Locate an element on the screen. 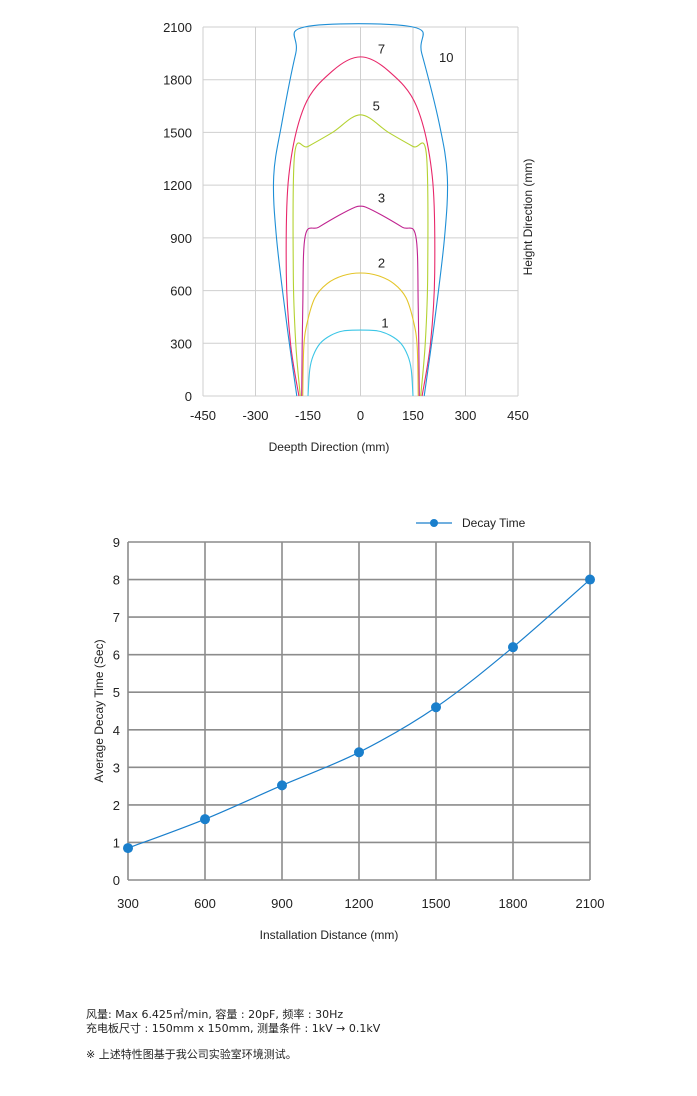 This screenshot has width=697, height=1096. chart1-x-tick-label: -450 is located at coordinates (203, 415).